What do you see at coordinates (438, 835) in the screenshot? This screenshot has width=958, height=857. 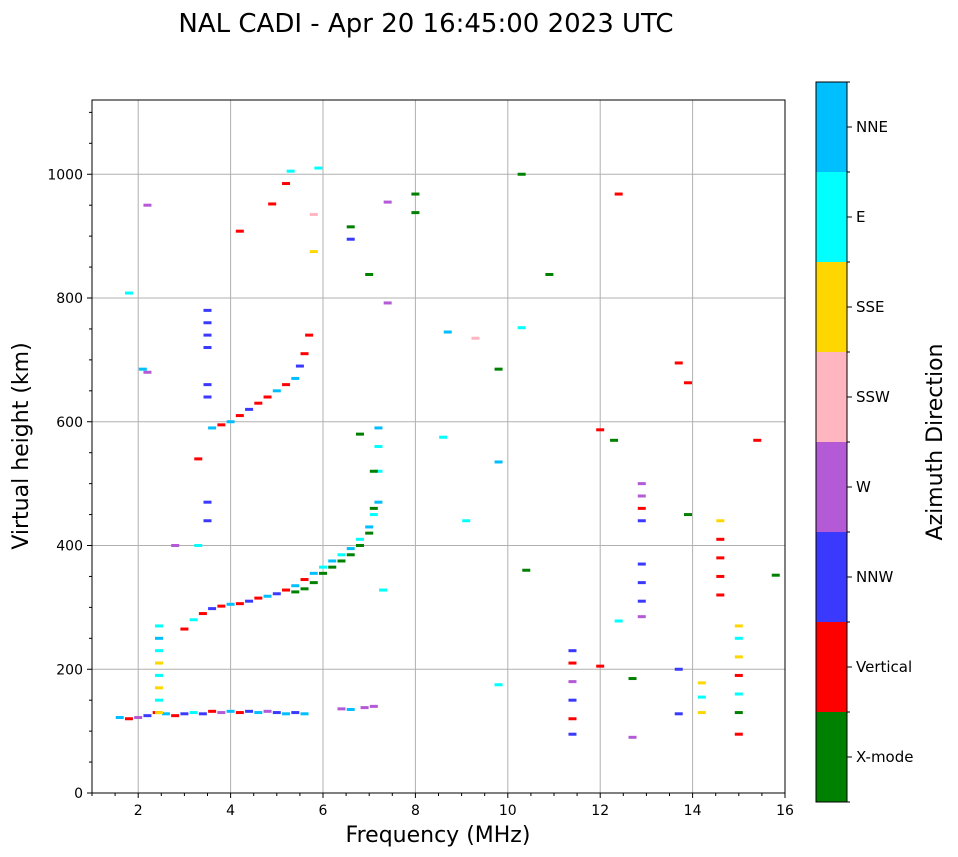 I see `x-axis-title: Frequency (MHz)` at bounding box center [438, 835].